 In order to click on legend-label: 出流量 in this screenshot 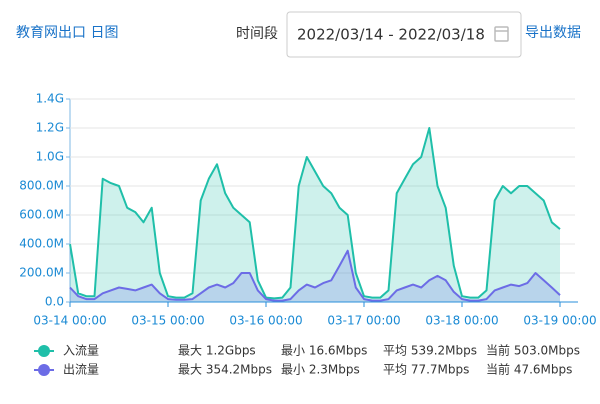, I will do `click(81, 370)`.